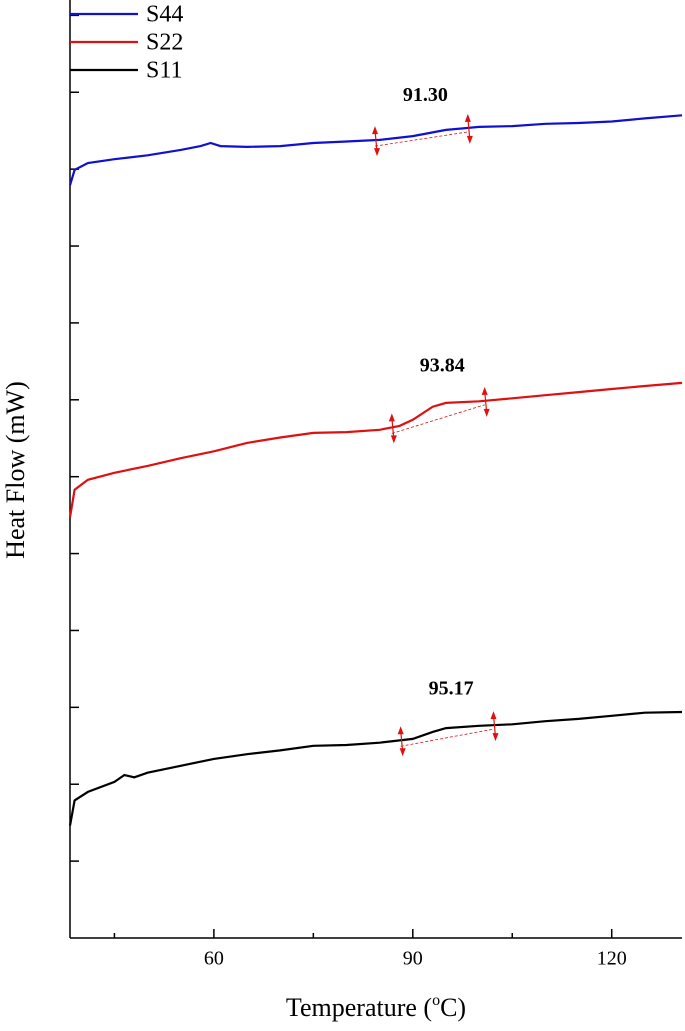 This screenshot has width=685, height=1031. I want to click on x-tick-label: 120, so click(612, 959).